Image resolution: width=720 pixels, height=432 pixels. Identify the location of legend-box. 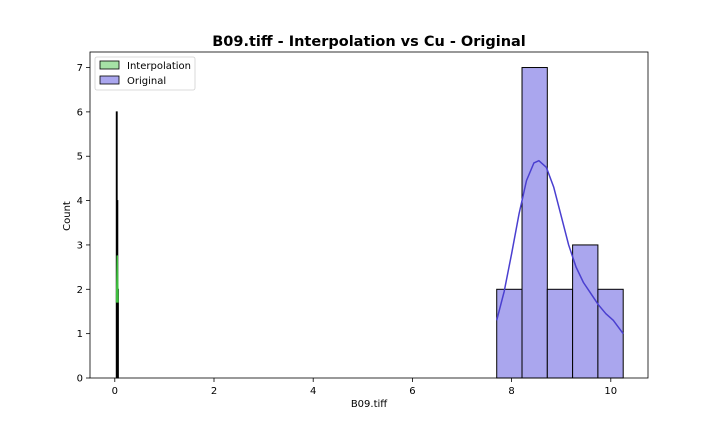
(145, 73).